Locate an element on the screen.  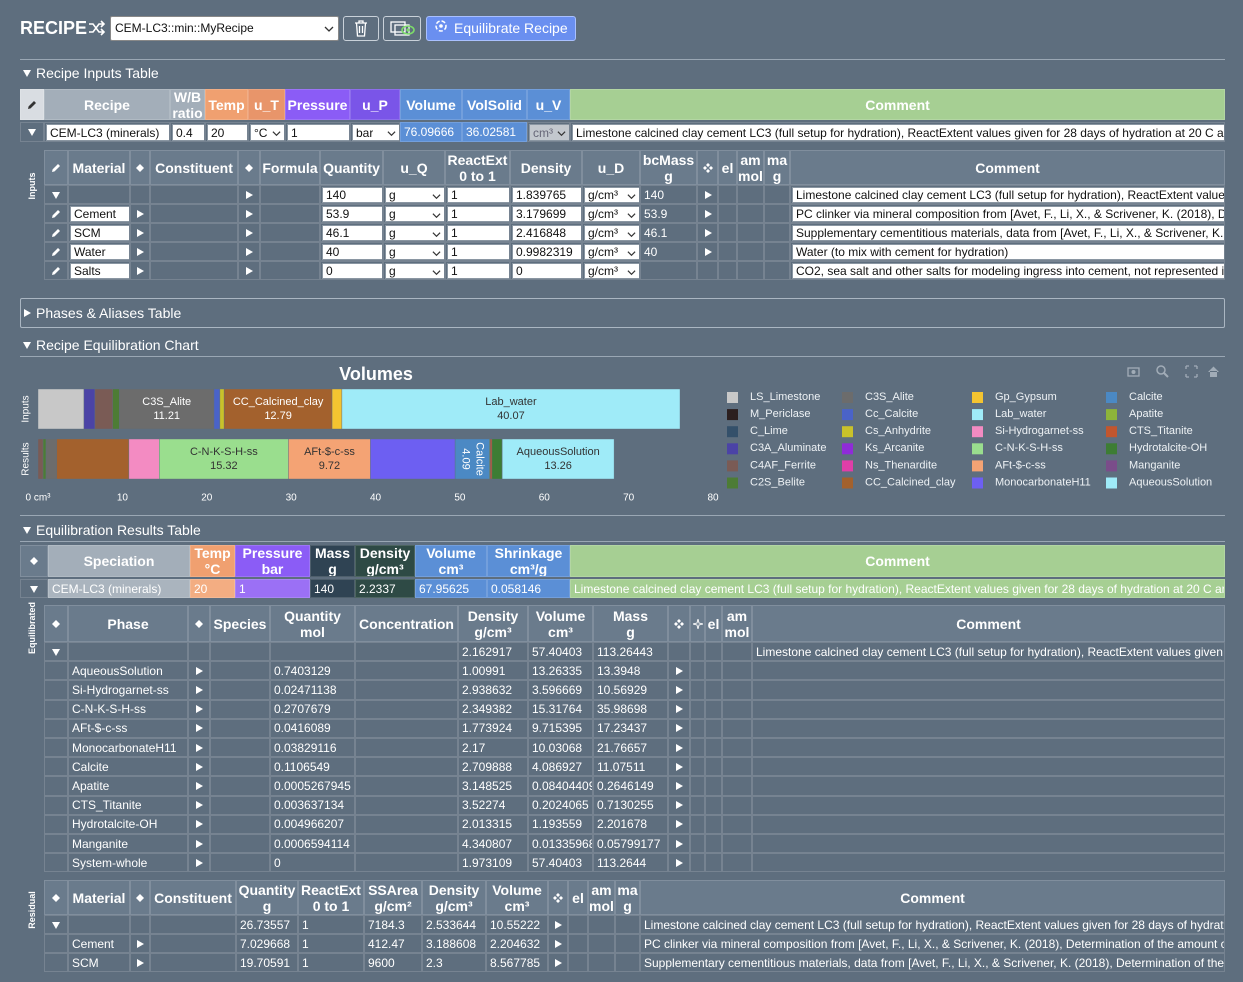
delete-button is located at coordinates (361, 28).